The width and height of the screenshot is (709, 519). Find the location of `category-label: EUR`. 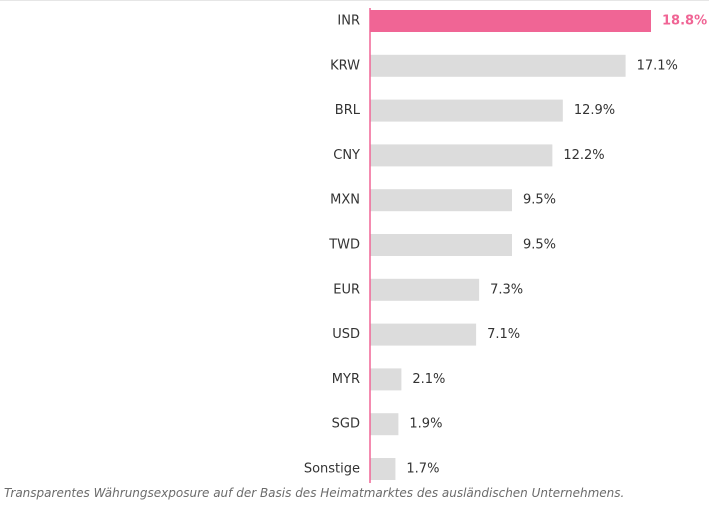

category-label: EUR is located at coordinates (346, 289).